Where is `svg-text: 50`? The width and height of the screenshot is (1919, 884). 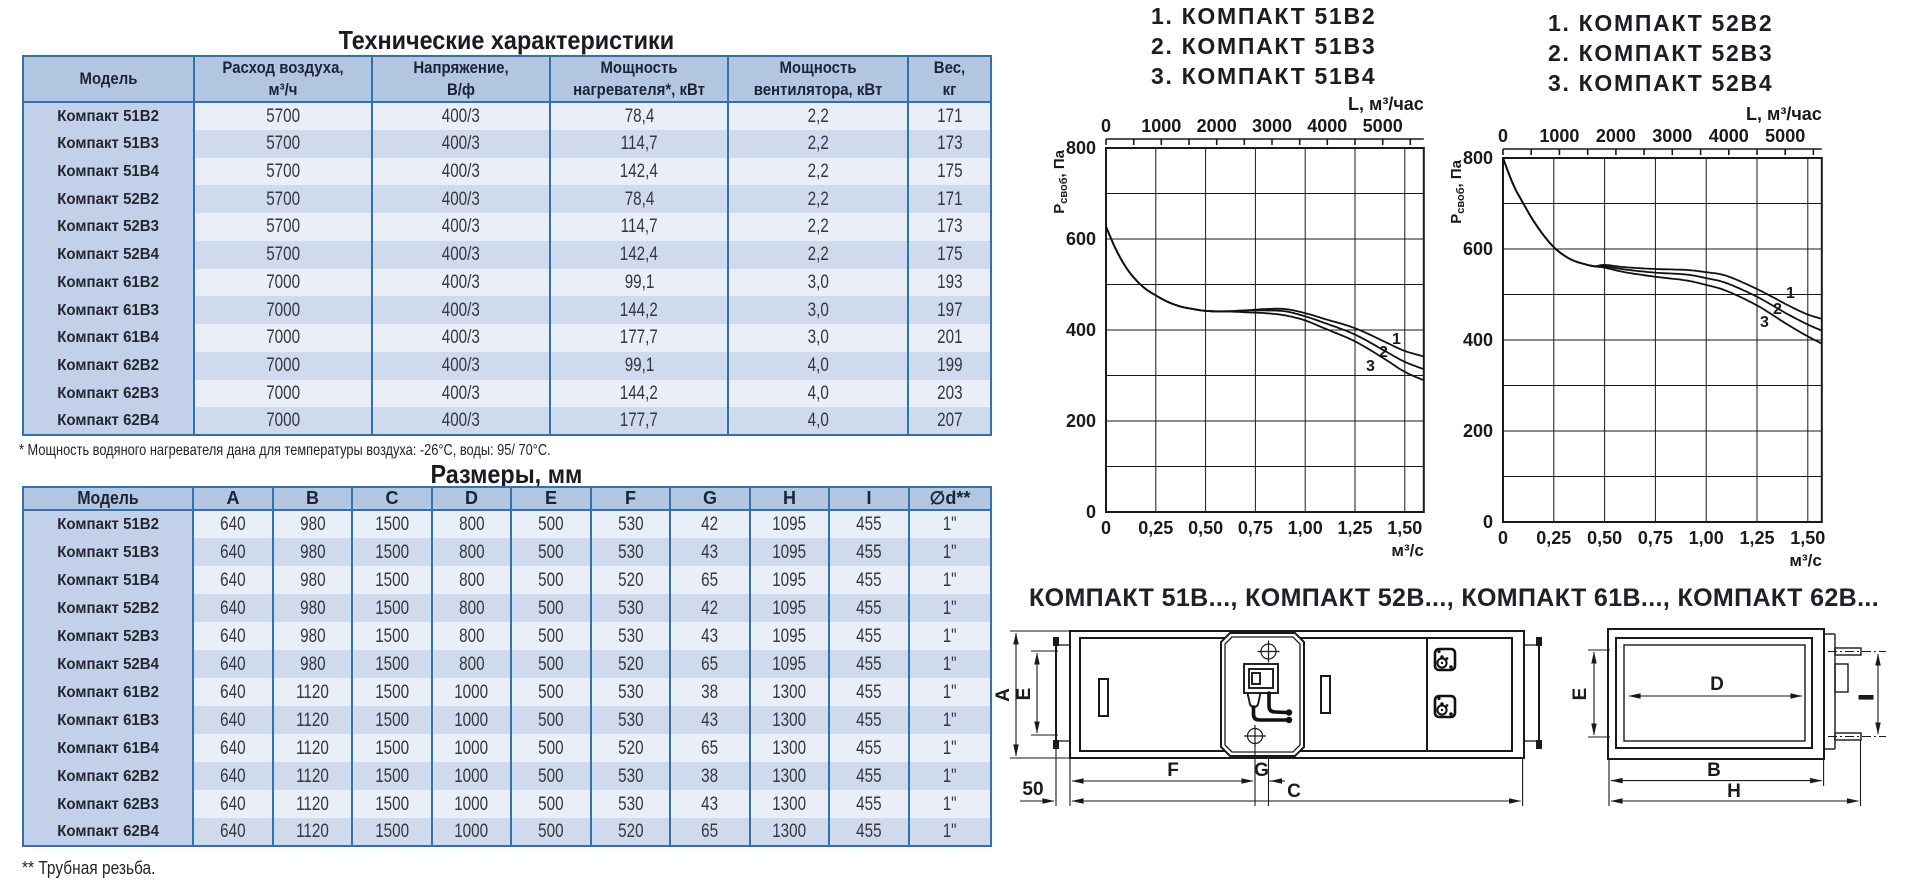
svg-text: 50 is located at coordinates (1032, 789).